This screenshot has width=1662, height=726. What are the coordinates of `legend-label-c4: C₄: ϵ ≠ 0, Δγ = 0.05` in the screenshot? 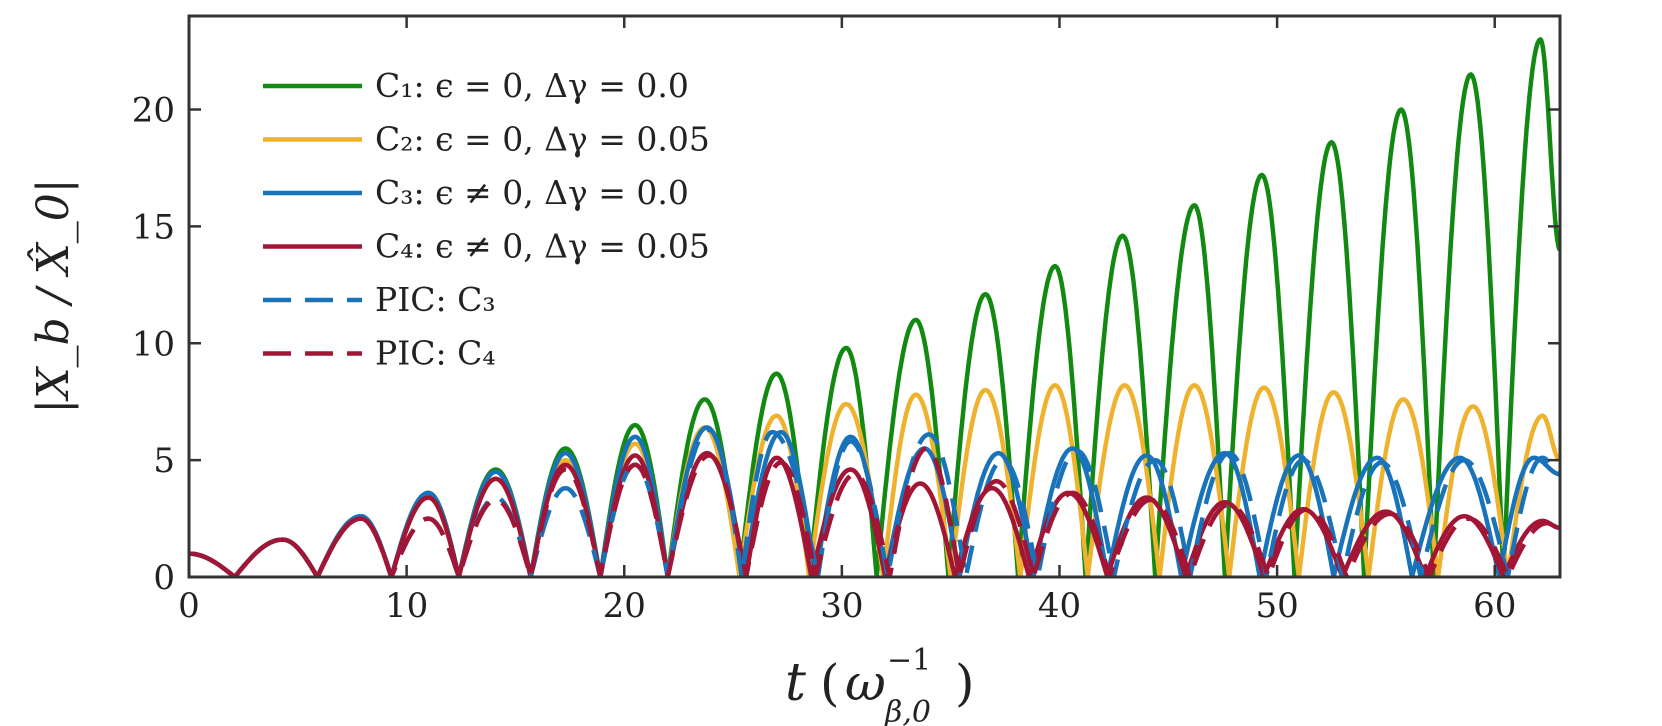 It's located at (542, 246).